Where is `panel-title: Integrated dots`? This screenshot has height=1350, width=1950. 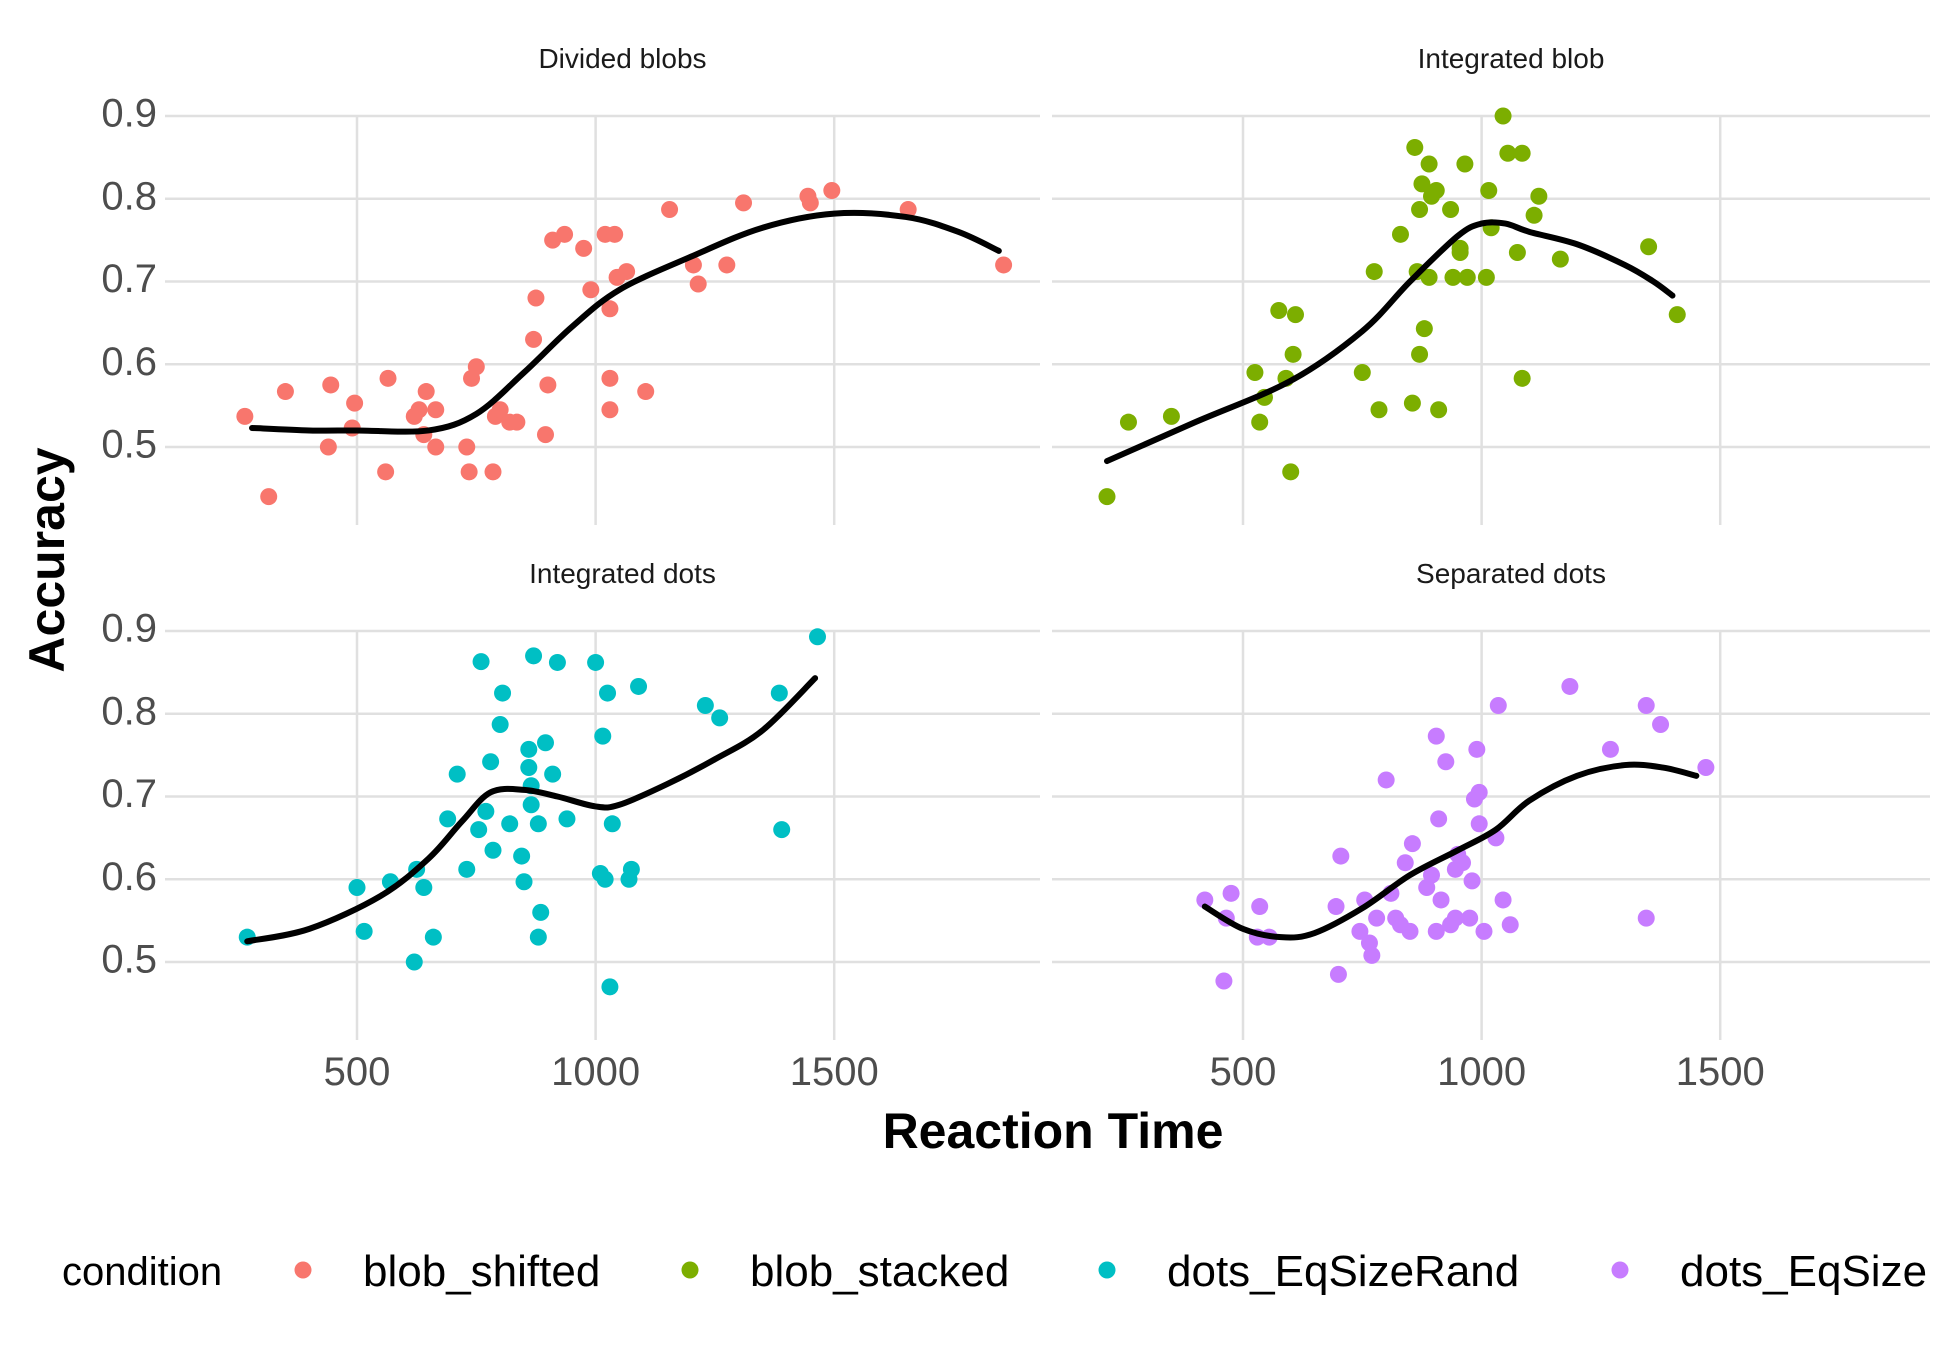 panel-title: Integrated dots is located at coordinates (622, 573).